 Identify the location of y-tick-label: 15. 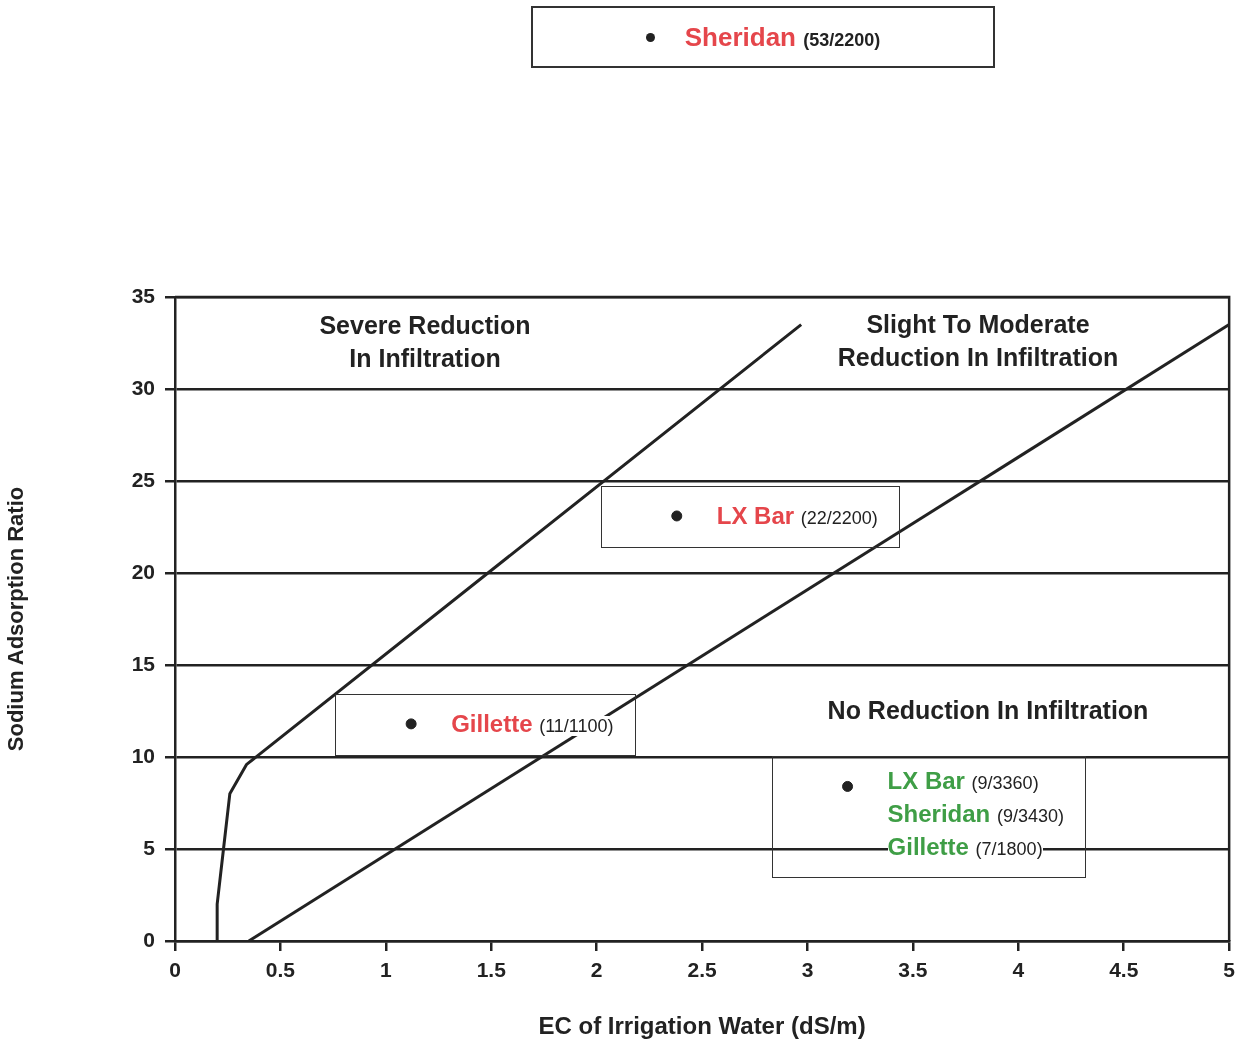
(143, 663).